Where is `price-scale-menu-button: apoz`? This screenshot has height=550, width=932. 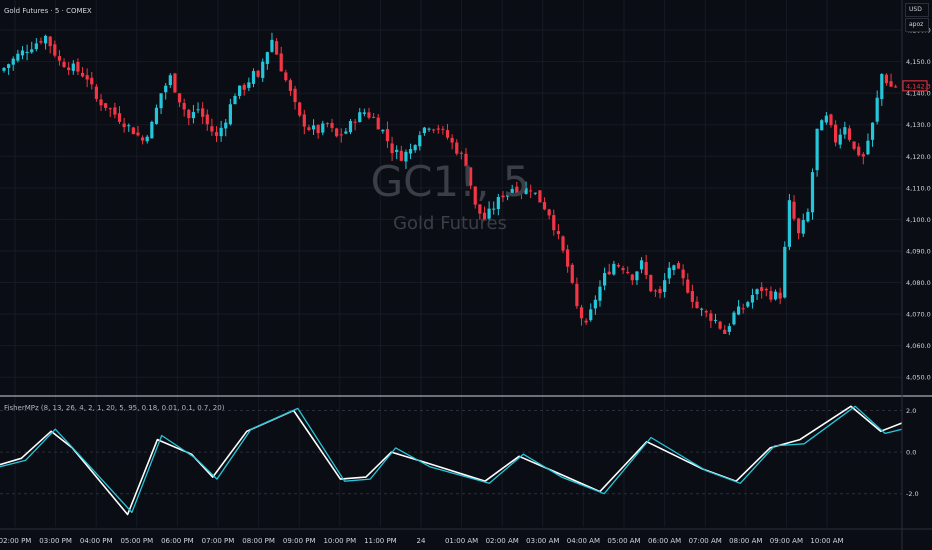 price-scale-menu-button: apoz is located at coordinates (917, 25).